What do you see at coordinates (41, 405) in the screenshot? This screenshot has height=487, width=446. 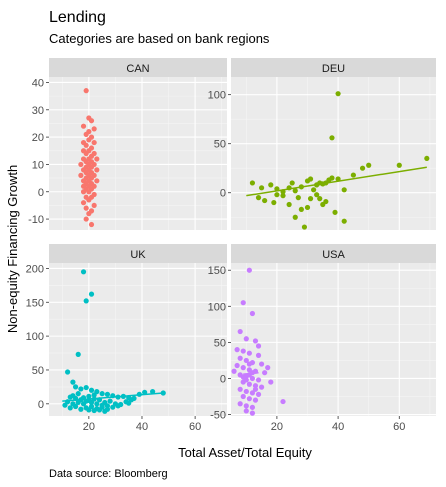 I see `y-tick-label: 0` at bounding box center [41, 405].